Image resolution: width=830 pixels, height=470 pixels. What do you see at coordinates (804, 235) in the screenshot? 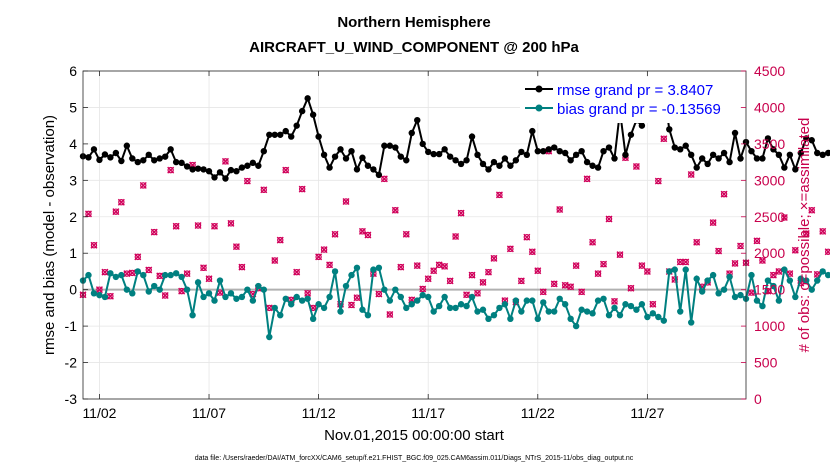
I see `y-axis-label-right: # of obs: o=possible; ×=assimilated` at bounding box center [804, 235].